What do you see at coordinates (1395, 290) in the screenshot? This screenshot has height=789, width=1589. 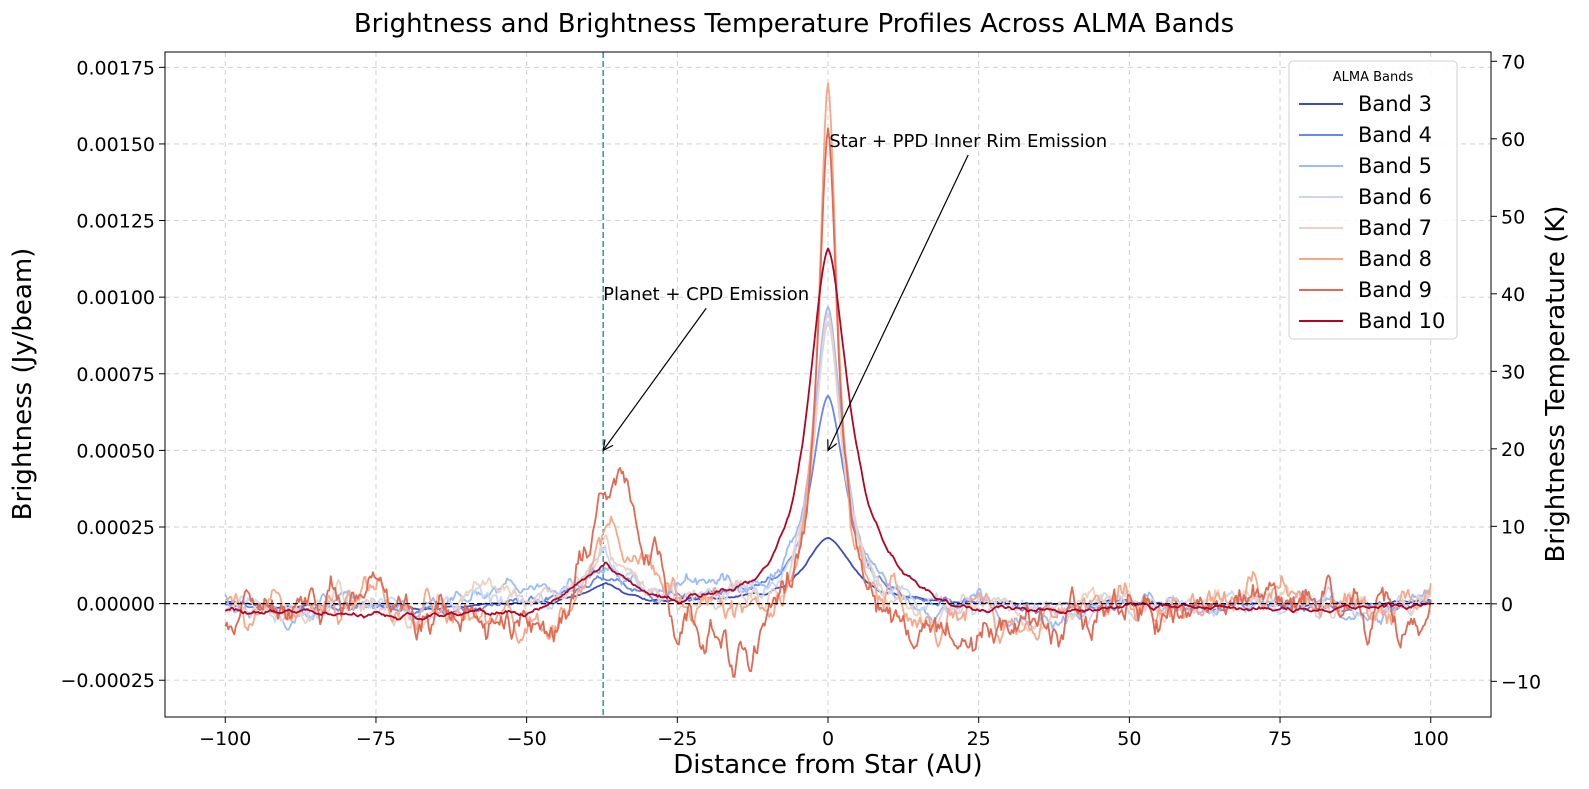 I see `legend-item-label: Band 9` at bounding box center [1395, 290].